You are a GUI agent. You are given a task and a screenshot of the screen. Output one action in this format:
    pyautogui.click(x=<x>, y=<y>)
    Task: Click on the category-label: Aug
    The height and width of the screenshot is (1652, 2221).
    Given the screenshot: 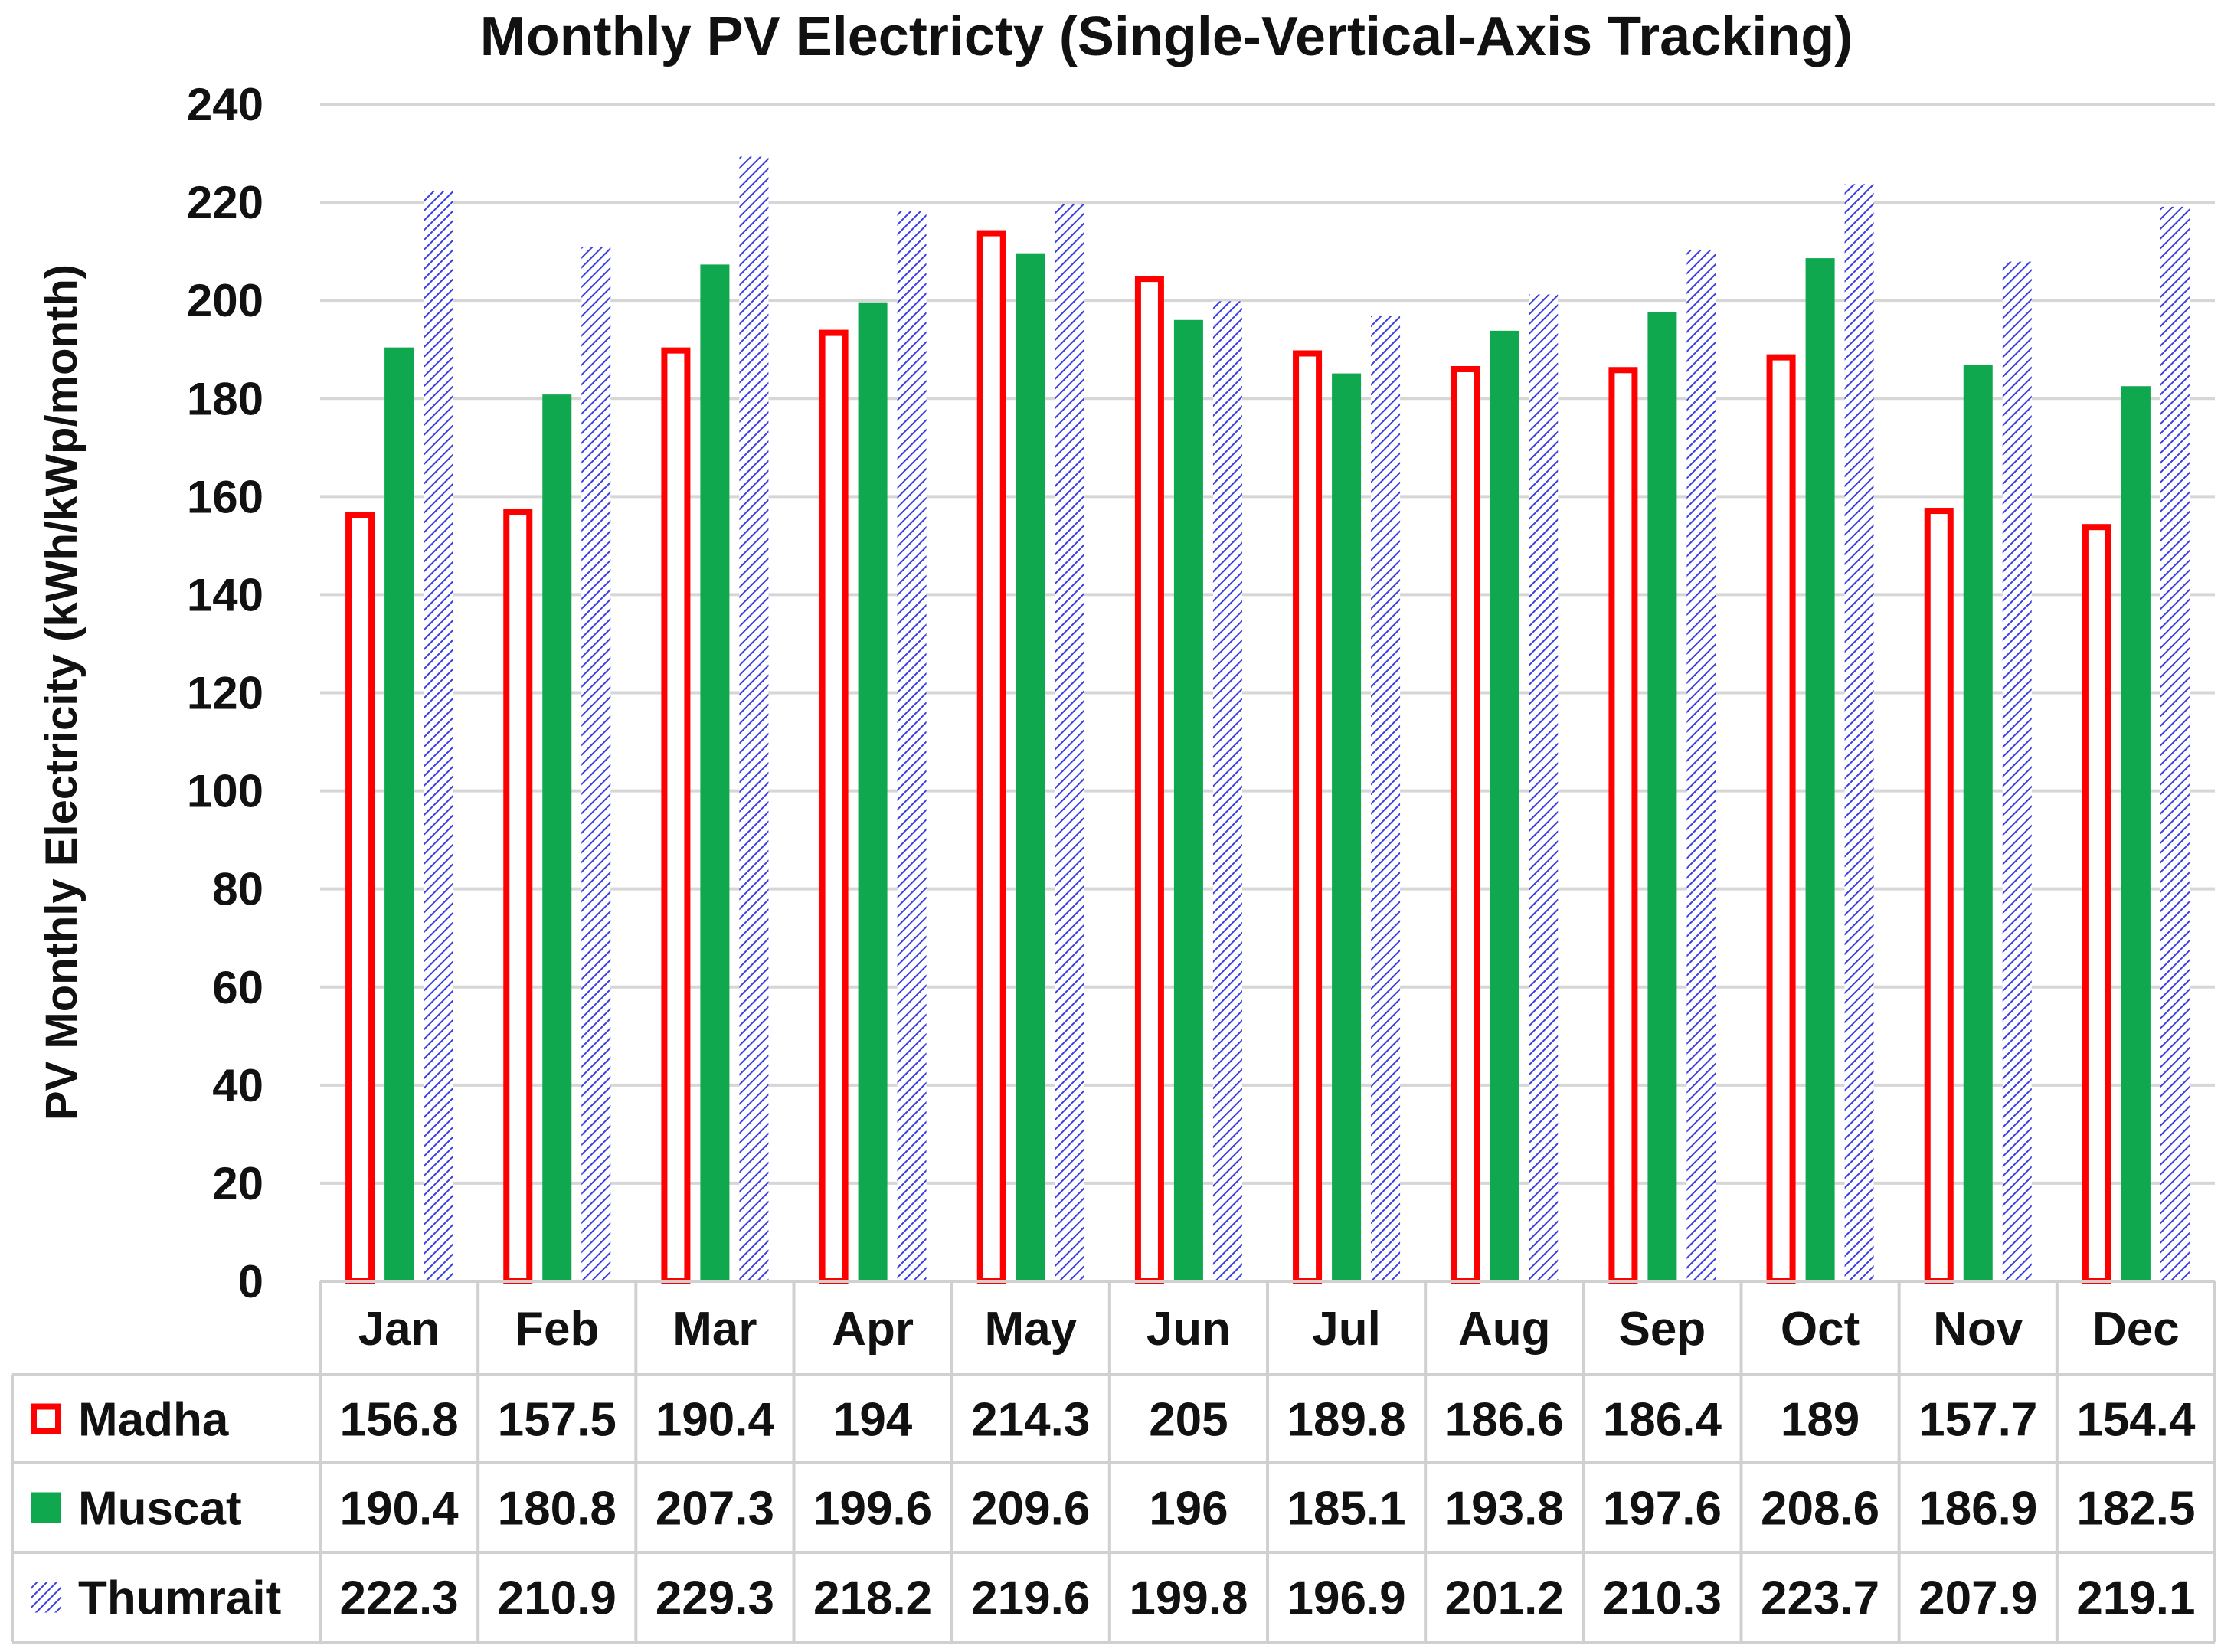 What is the action you would take?
    pyautogui.click(x=1504, y=1329)
    